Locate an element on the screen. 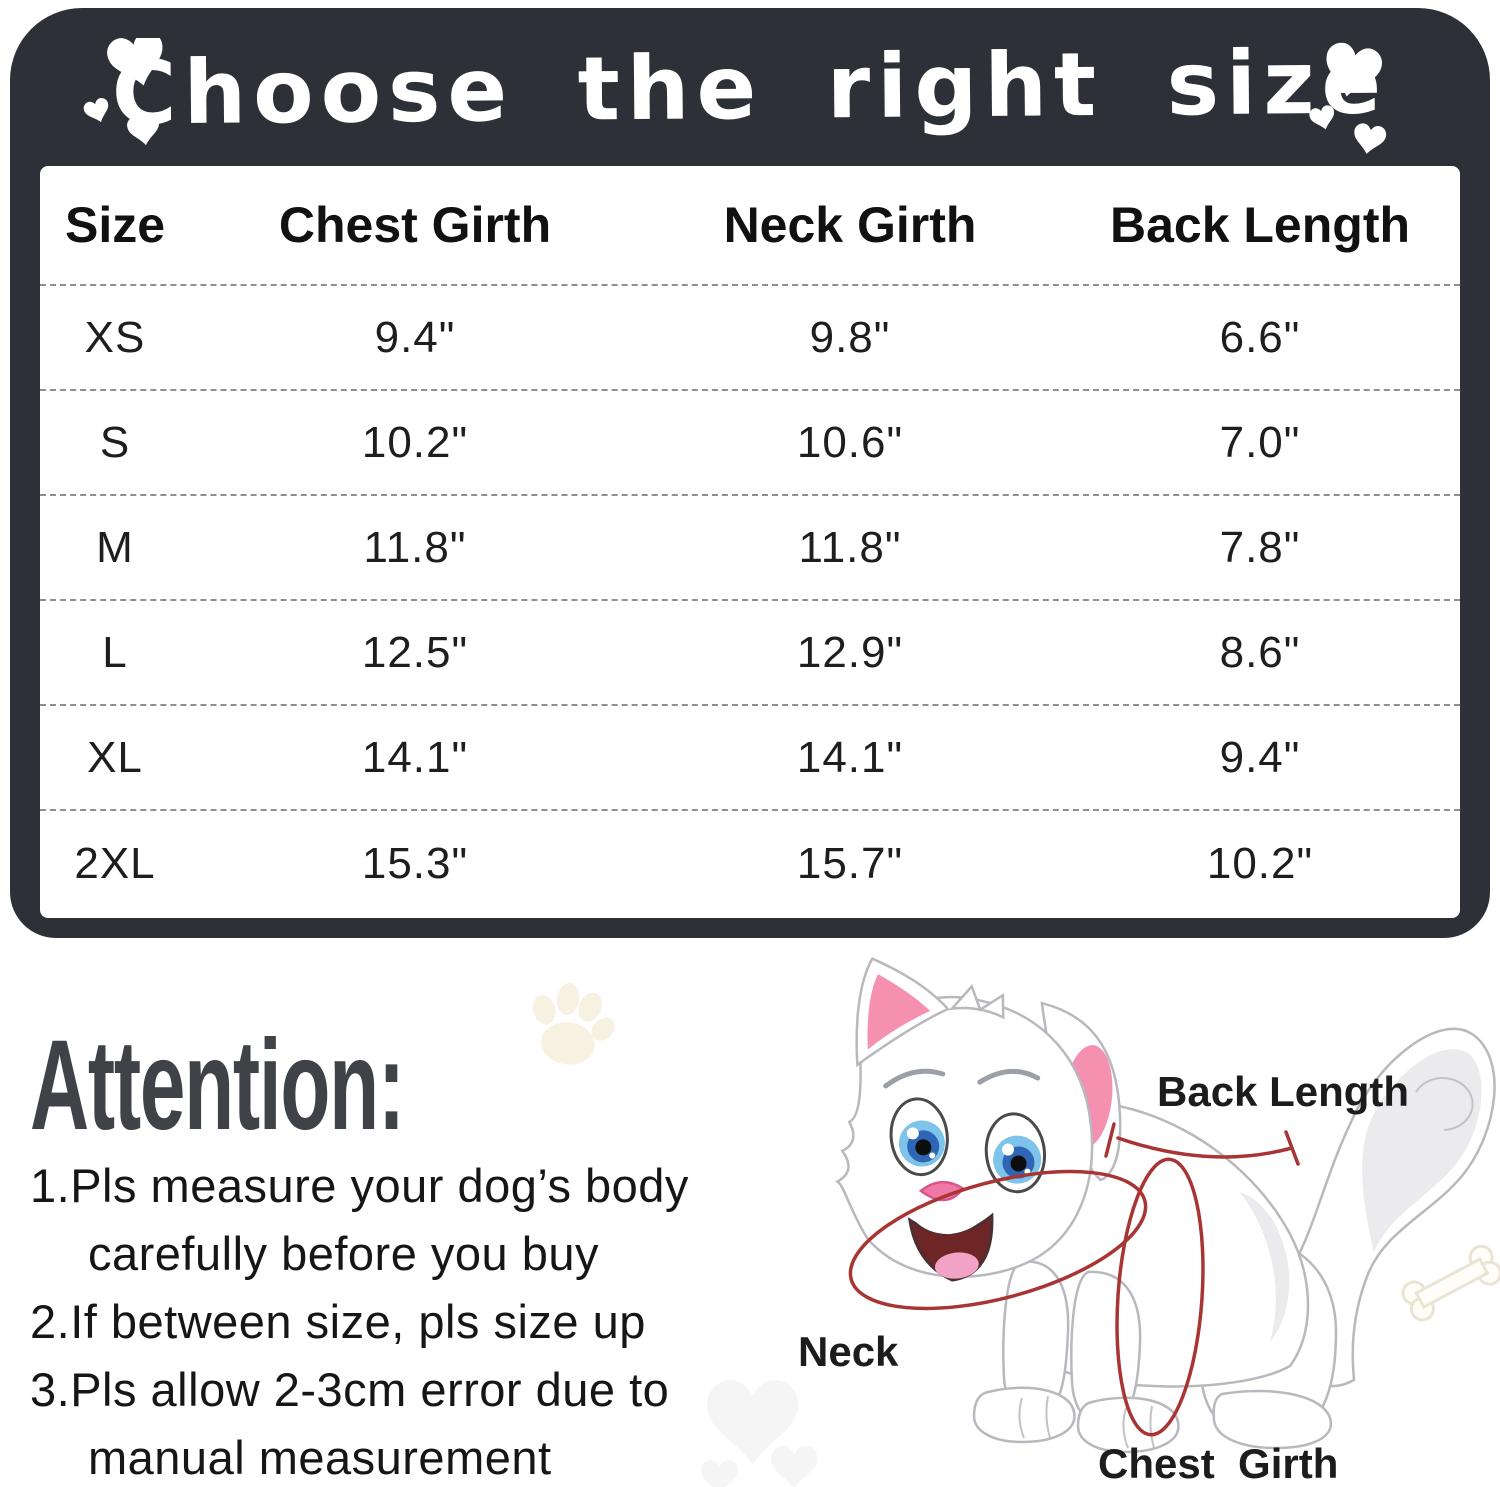  neck-length-label: Neck Length is located at coordinates (868, 1354).